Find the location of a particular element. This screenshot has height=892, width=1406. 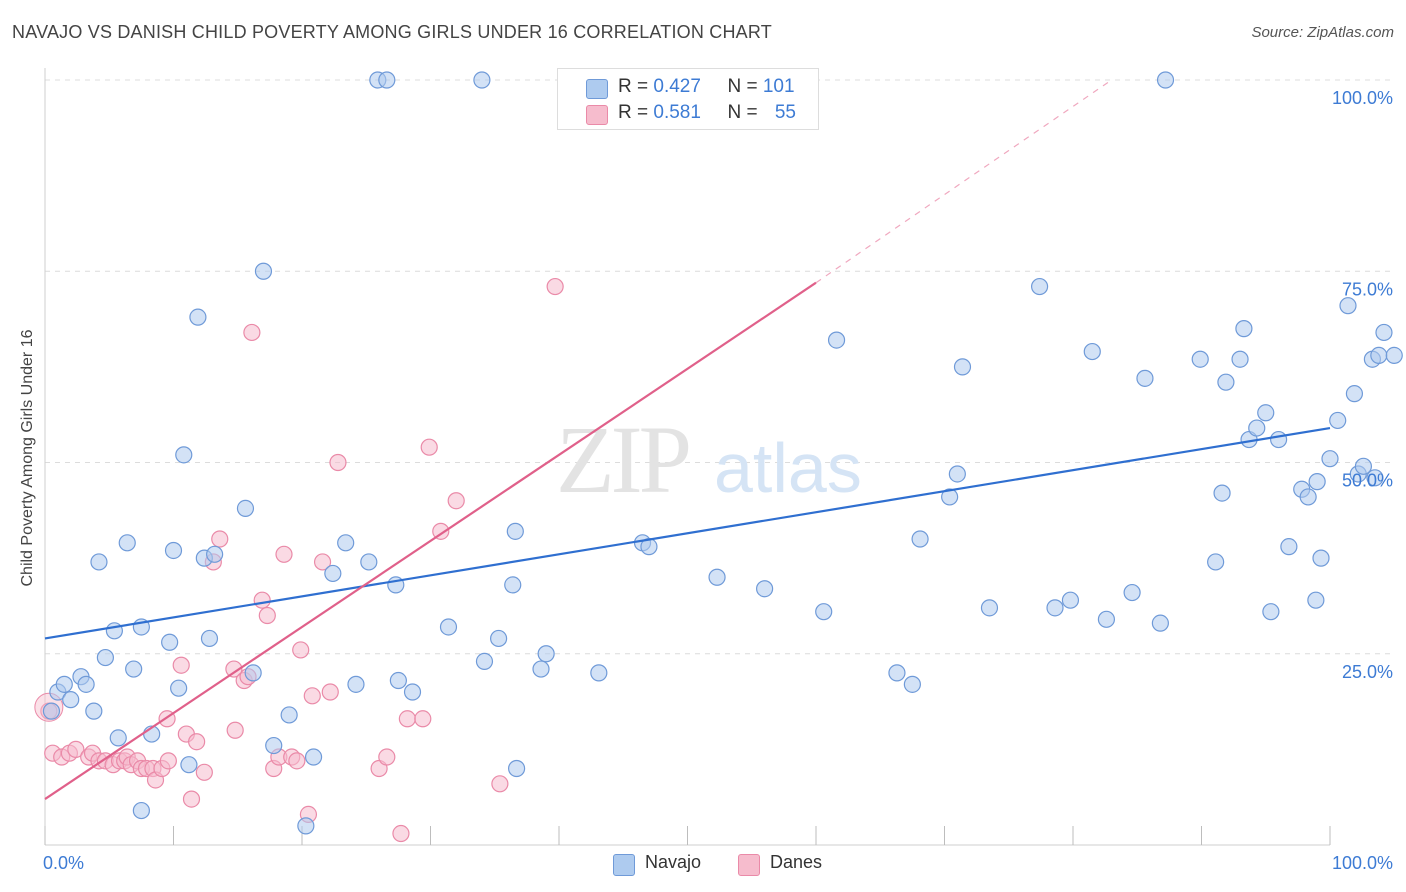

x-tick-label: 0.0% is located at coordinates (63, 863).